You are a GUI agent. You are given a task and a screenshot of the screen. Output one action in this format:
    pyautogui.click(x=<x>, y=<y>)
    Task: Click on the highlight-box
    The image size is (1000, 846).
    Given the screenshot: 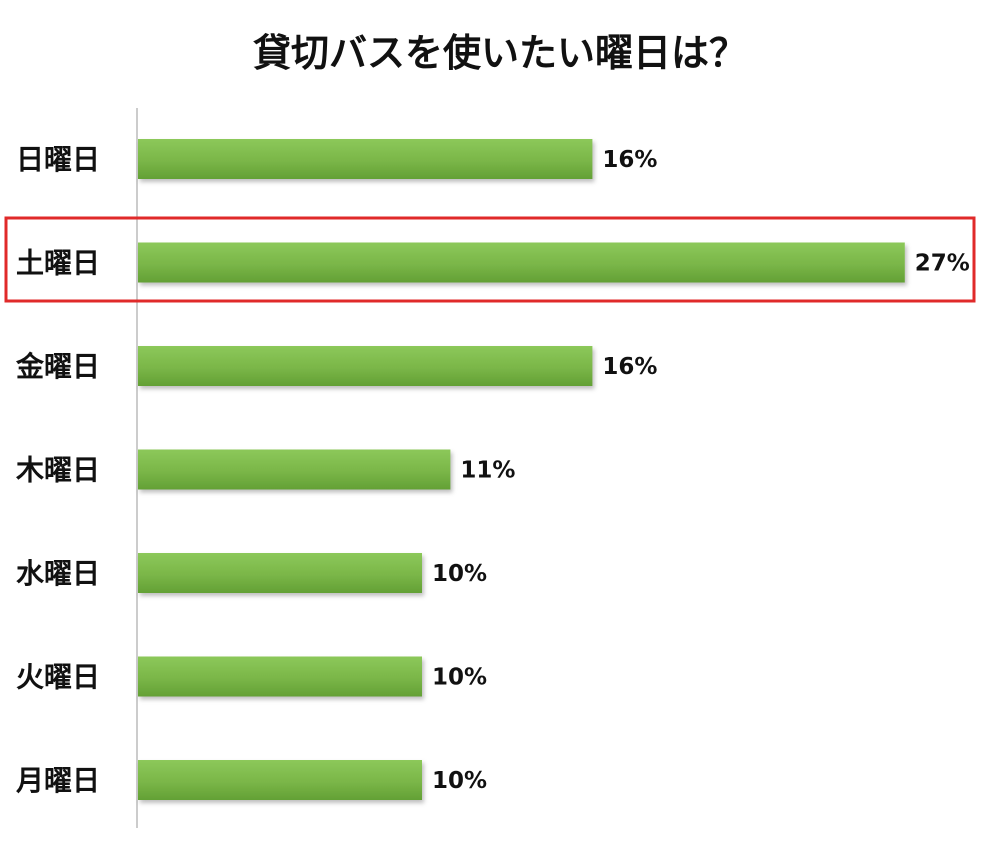 What is the action you would take?
    pyautogui.click(x=490, y=259)
    